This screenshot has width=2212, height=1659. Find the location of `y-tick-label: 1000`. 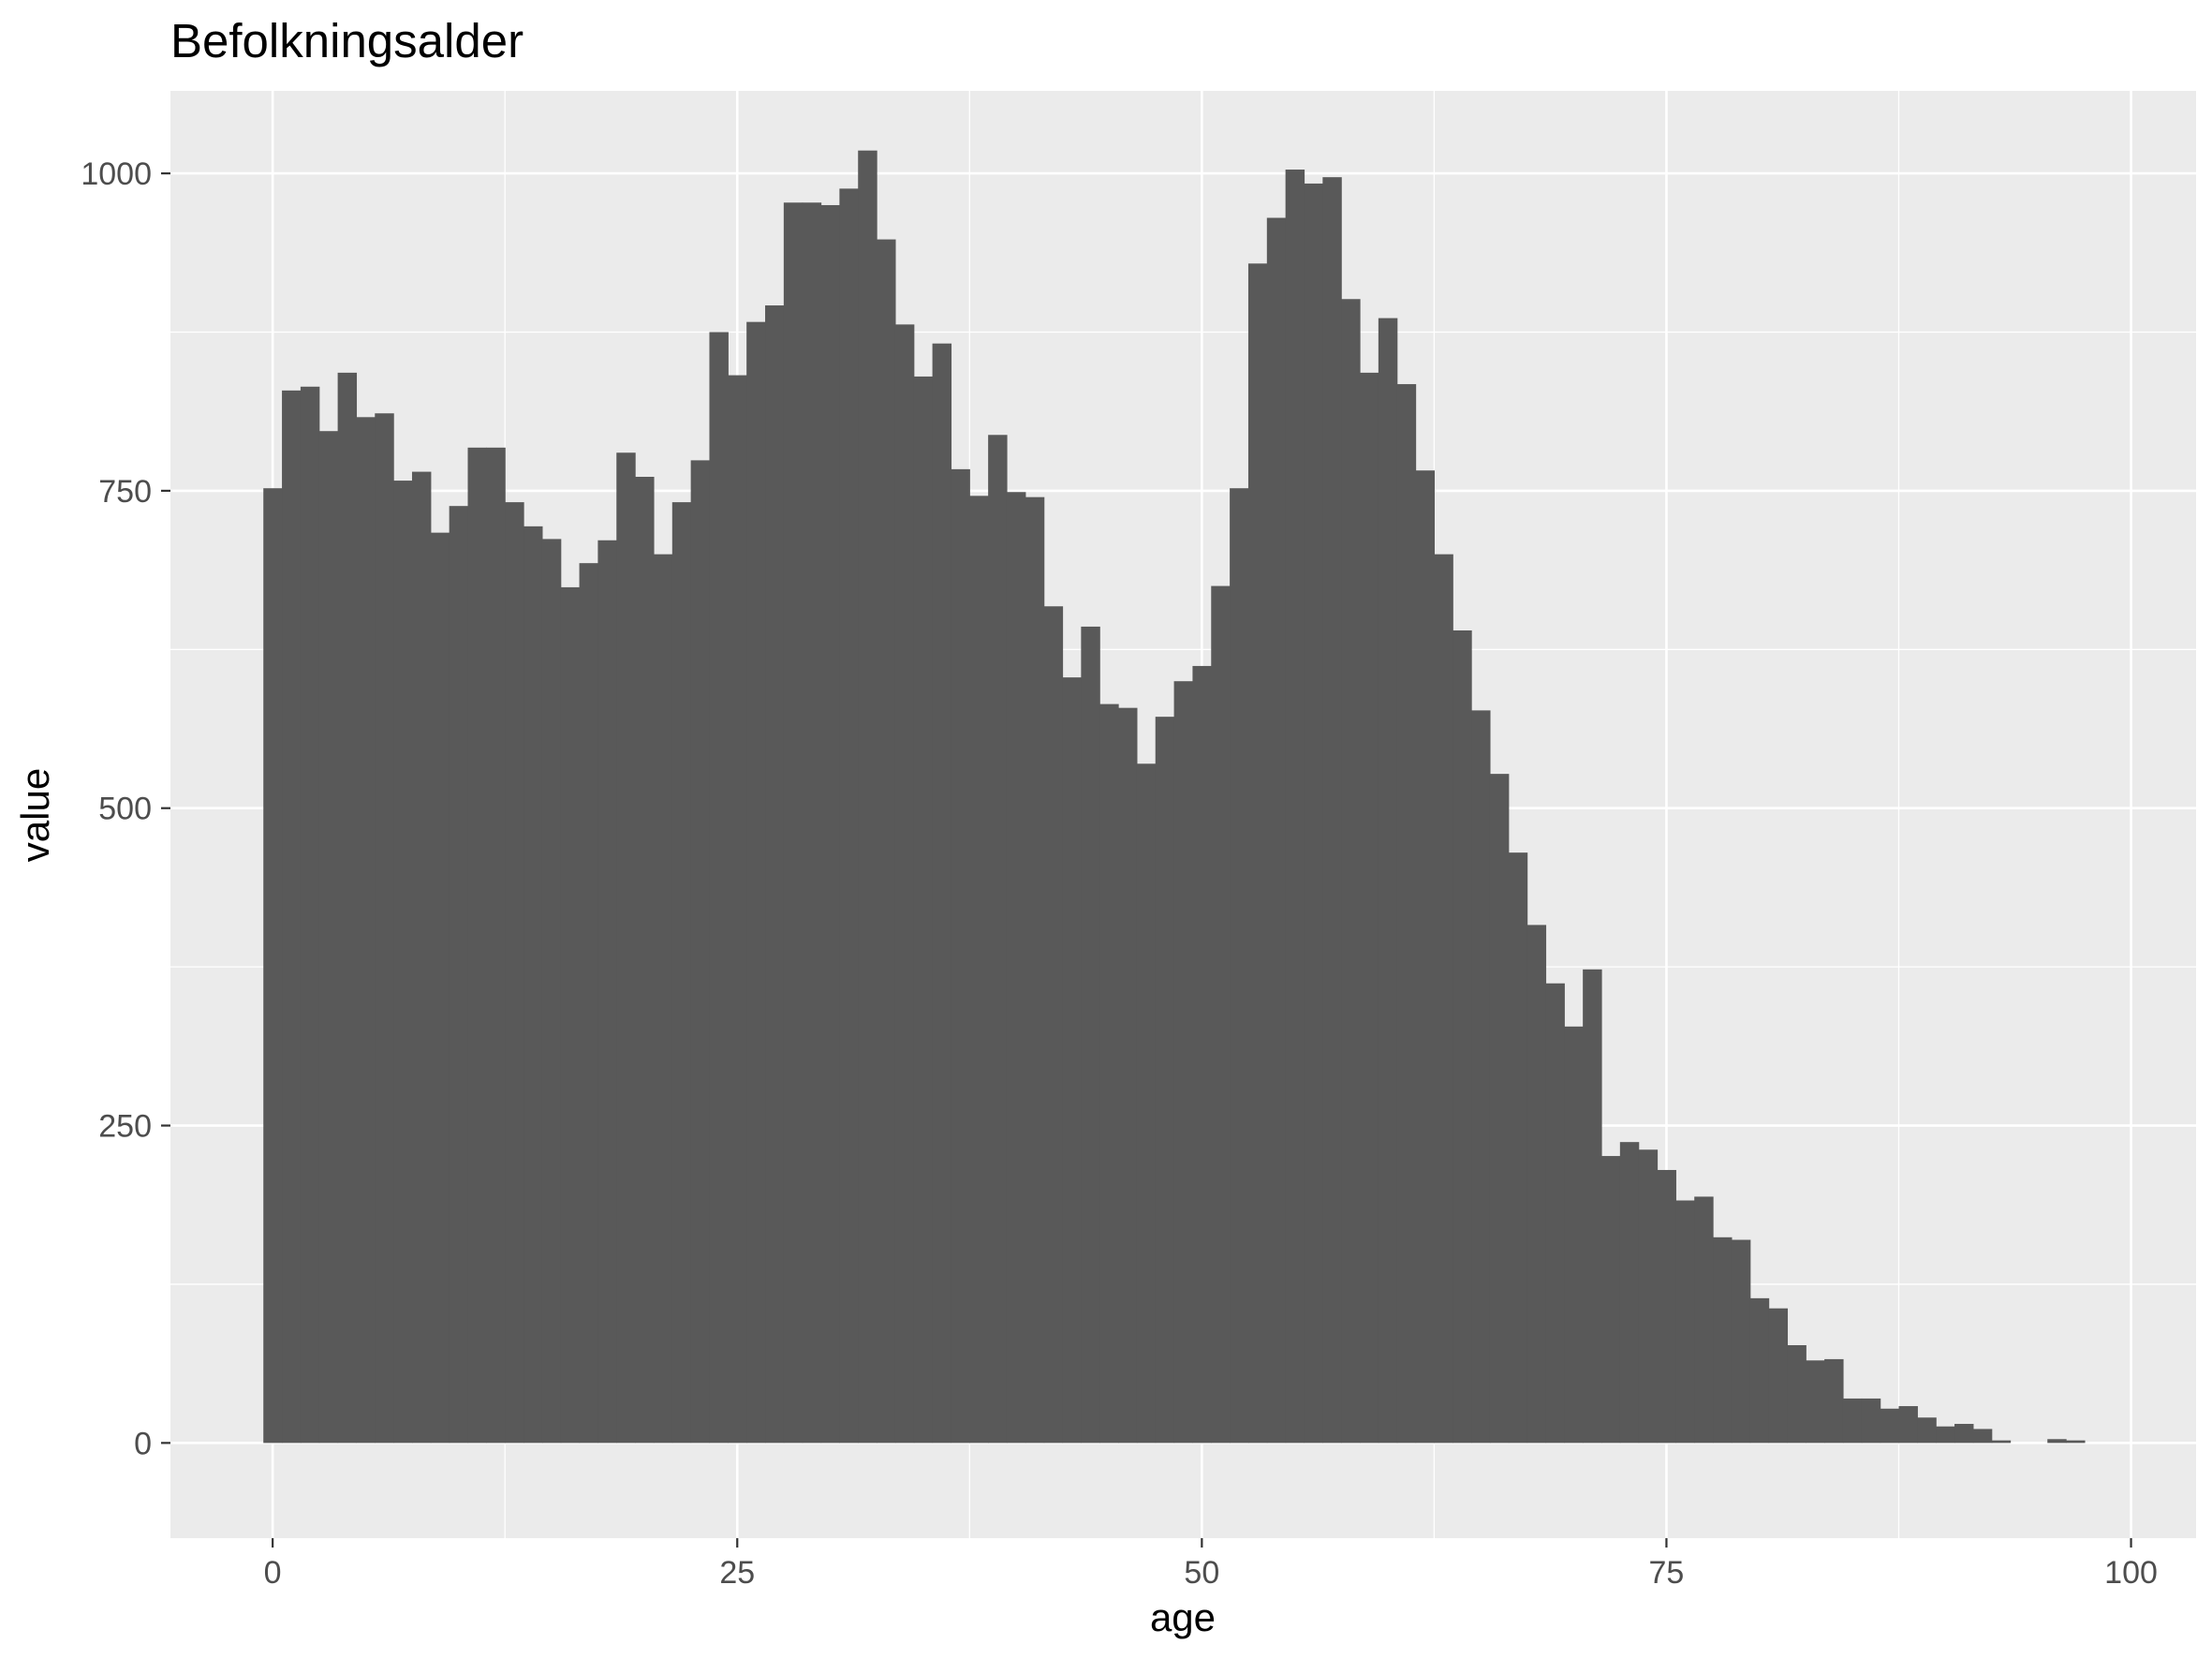

y-tick-label: 1000 is located at coordinates (116, 174).